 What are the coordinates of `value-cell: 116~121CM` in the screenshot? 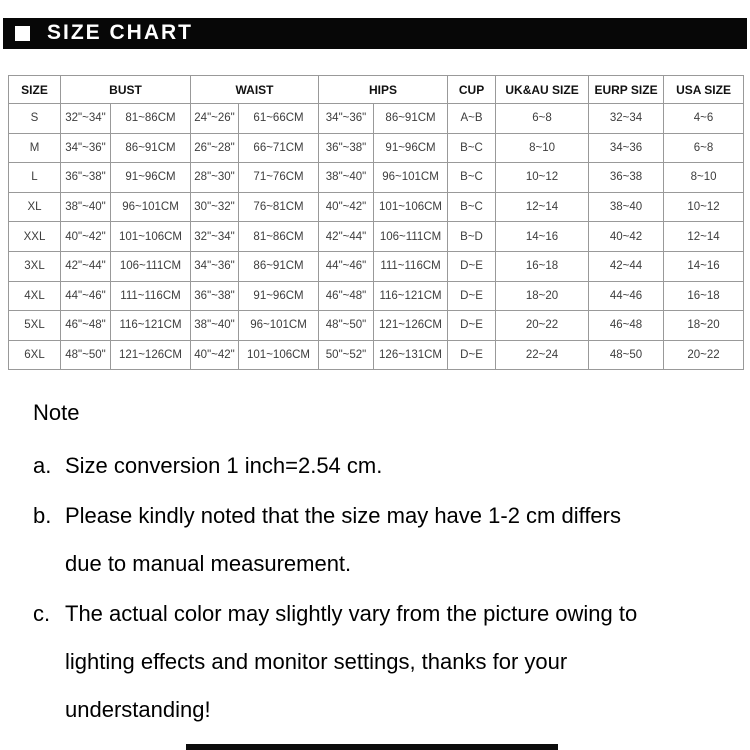 It's located at (150, 325).